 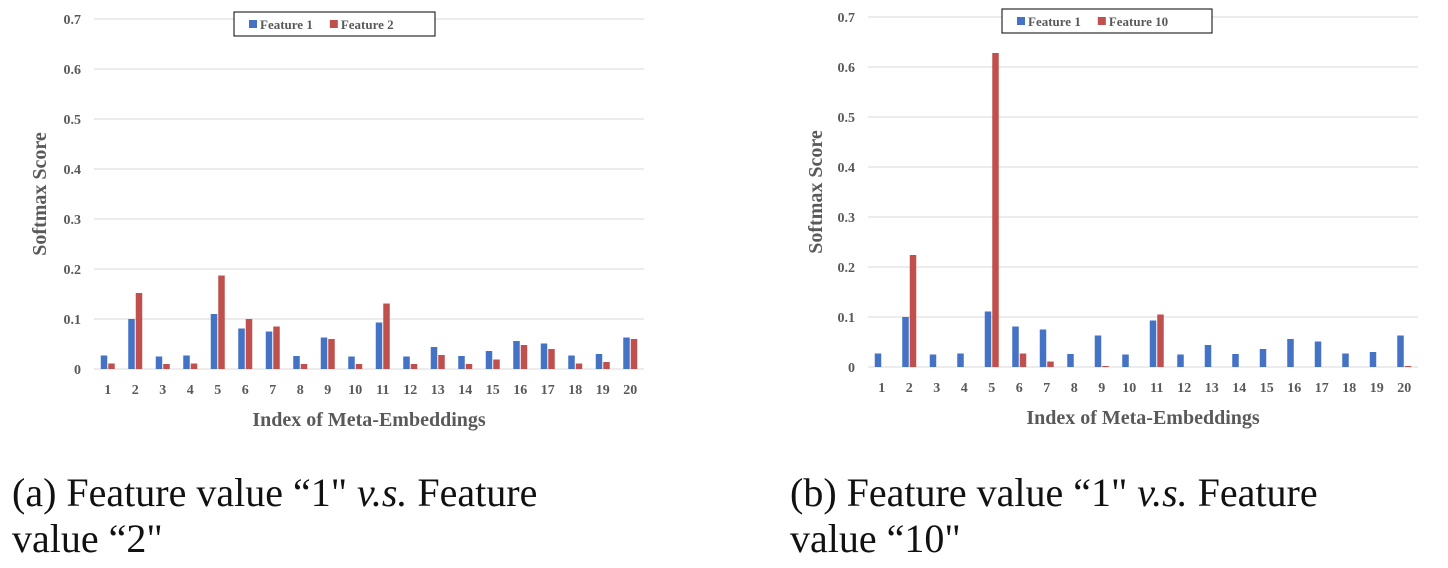 I want to click on legend-box, so click(x=1107, y=21).